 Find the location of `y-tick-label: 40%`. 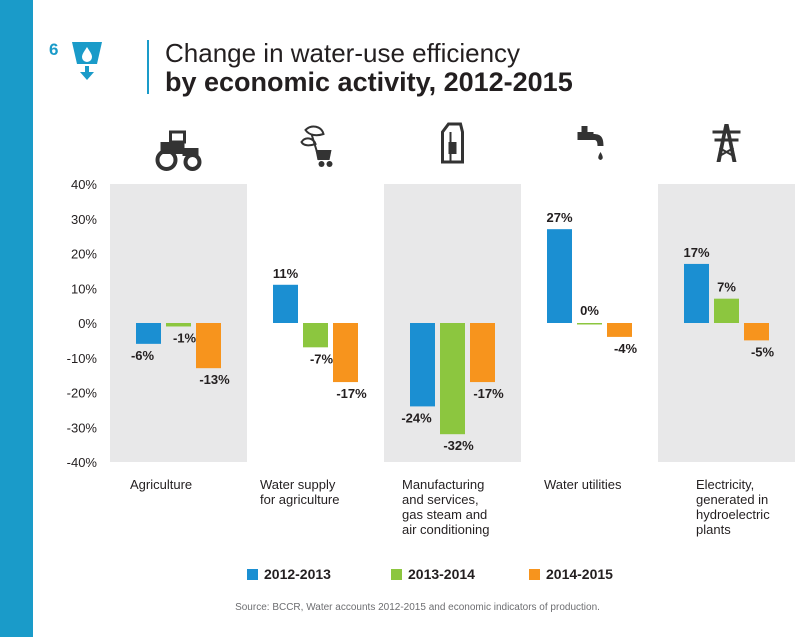

y-tick-label: 40% is located at coordinates (84, 184).